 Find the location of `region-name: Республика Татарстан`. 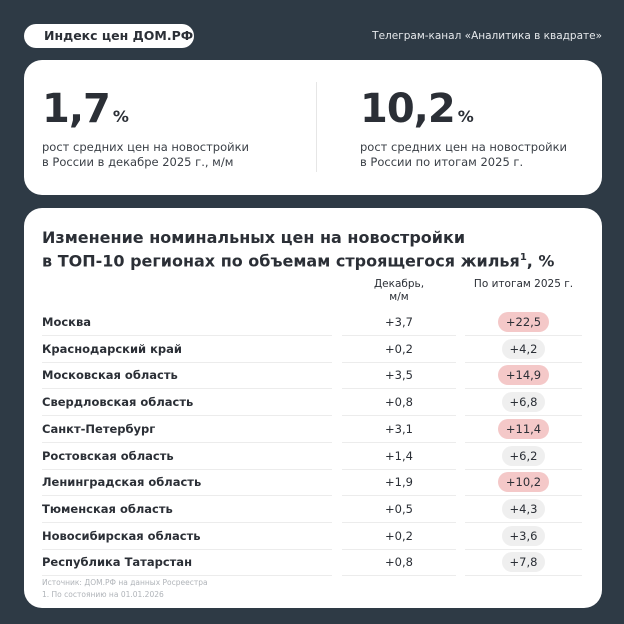

region-name: Республика Татарстан is located at coordinates (187, 563).